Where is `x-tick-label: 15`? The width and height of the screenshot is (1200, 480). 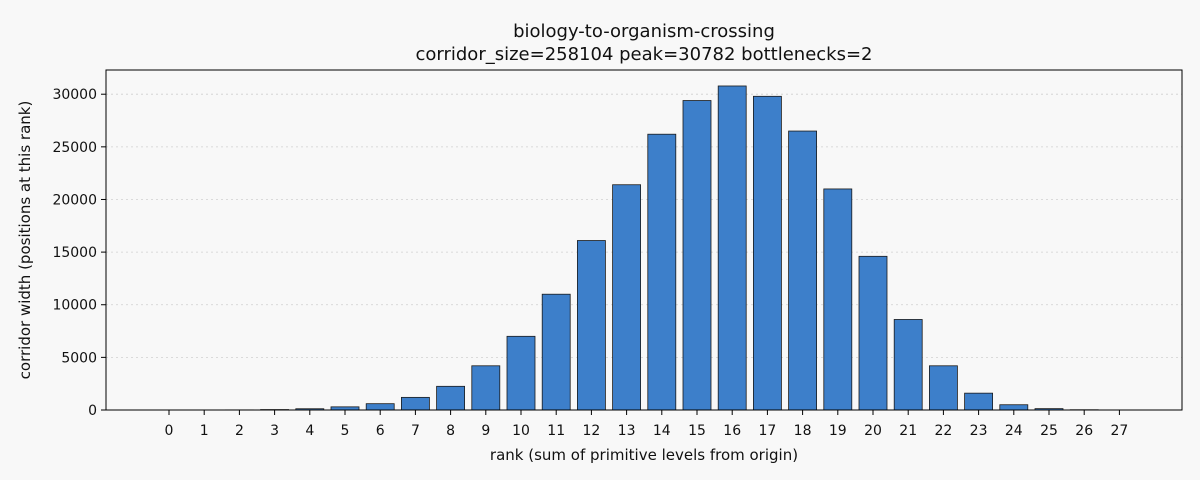
x-tick-label: 15 is located at coordinates (697, 431).